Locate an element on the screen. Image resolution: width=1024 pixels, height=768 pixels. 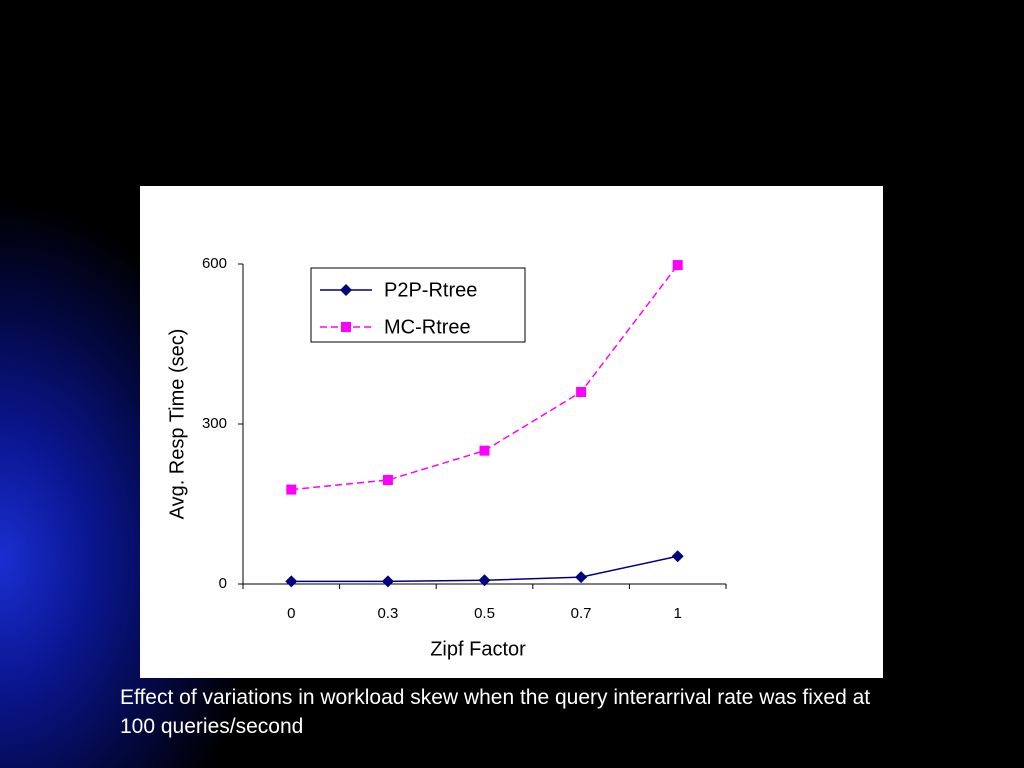
x-tick-label: 0.5 is located at coordinates (484, 613).